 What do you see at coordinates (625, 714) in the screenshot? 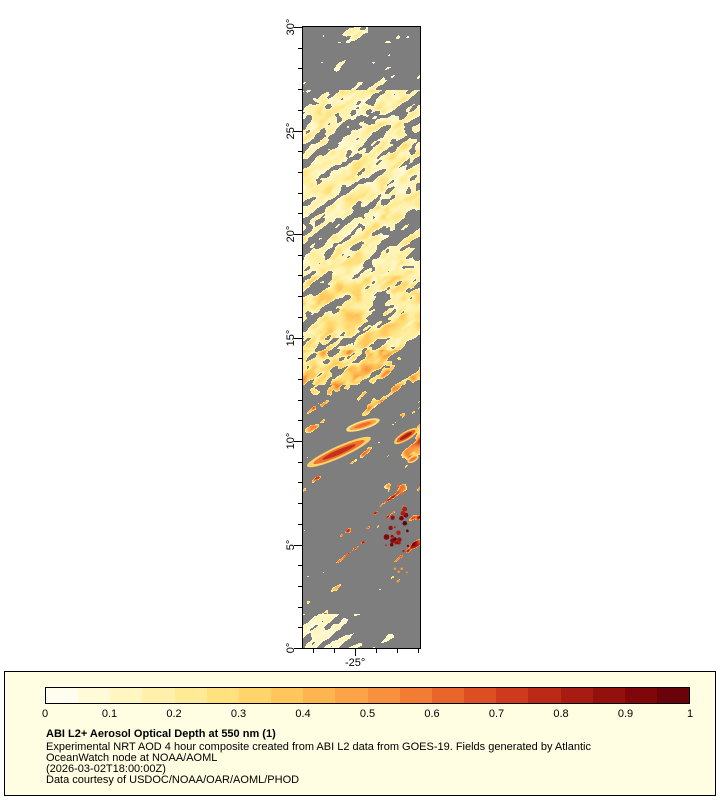
I see `colorbar-tick-label: 0.9` at bounding box center [625, 714].